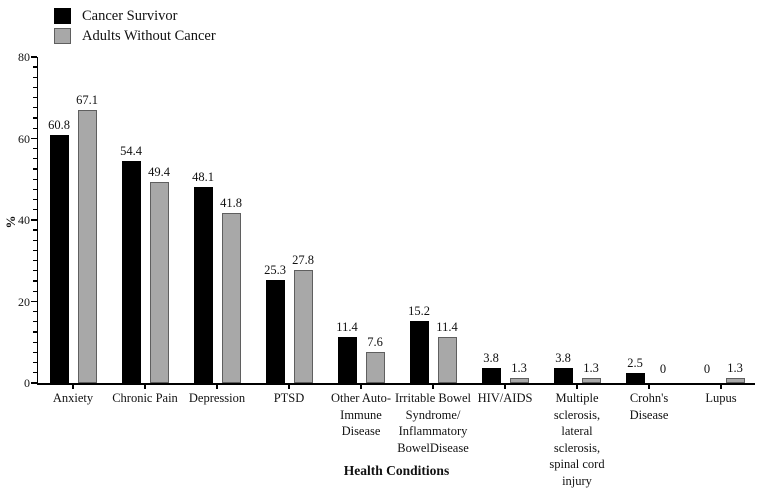 Image resolution: width=758 pixels, height=502 pixels. I want to click on x-tick-label: PTSD, so click(289, 398).